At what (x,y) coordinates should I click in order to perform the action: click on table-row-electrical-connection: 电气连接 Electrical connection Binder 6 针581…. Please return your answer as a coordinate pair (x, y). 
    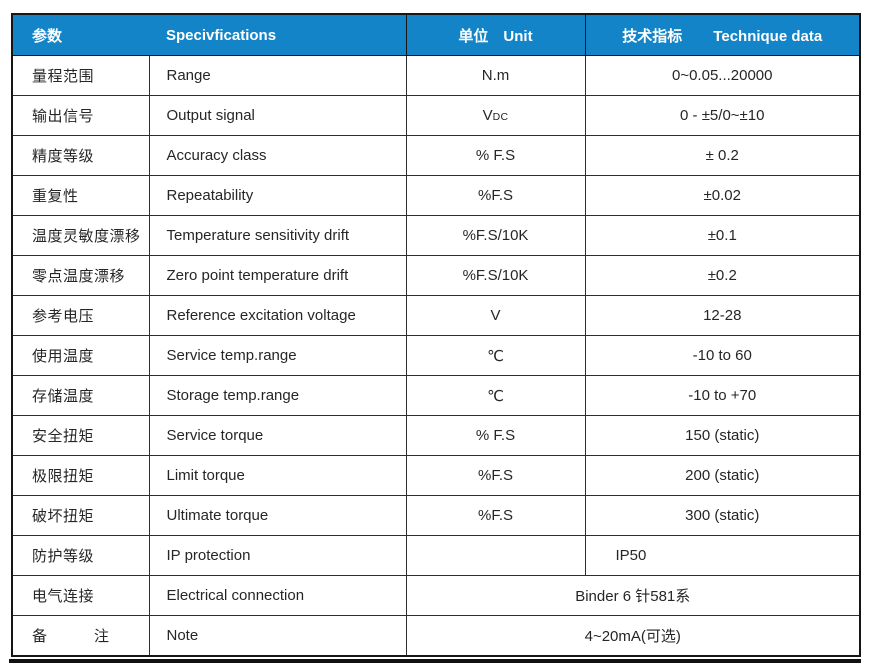
    Looking at the image, I should click on (436, 595).